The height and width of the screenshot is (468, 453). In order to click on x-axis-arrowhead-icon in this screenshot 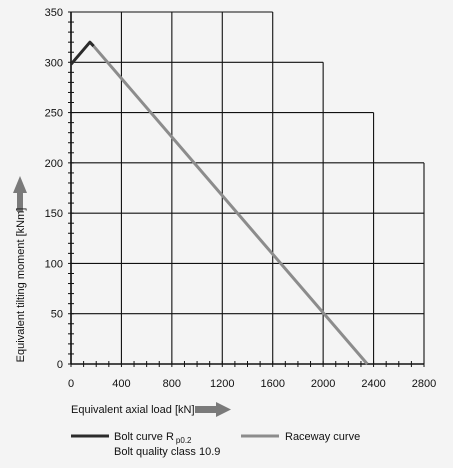, I will do `click(223, 409)`.